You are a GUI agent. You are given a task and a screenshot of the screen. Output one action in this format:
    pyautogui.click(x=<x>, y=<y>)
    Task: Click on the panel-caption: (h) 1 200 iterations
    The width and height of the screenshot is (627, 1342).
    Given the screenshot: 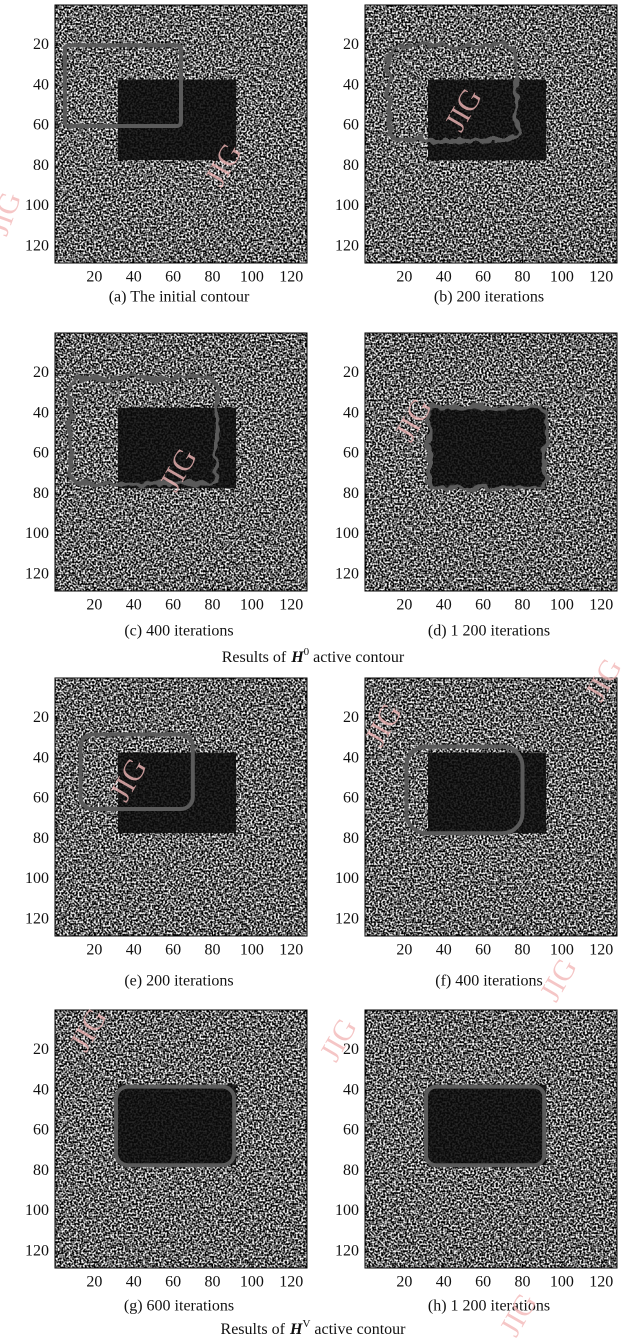 What is the action you would take?
    pyautogui.click(x=489, y=1306)
    